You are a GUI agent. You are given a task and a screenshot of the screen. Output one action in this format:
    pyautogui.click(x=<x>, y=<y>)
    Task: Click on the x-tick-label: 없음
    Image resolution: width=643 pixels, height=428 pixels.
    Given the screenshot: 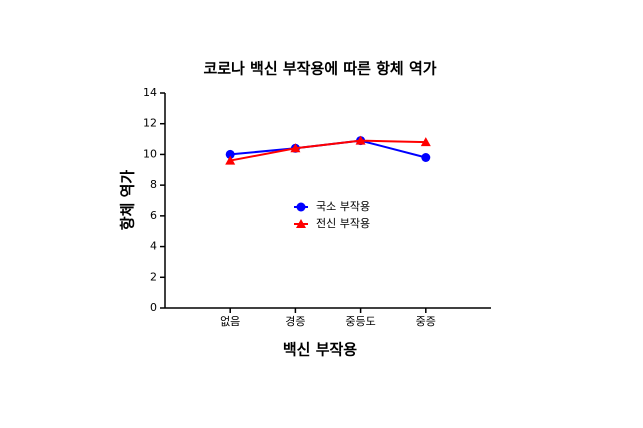 What is the action you would take?
    pyautogui.click(x=230, y=321)
    